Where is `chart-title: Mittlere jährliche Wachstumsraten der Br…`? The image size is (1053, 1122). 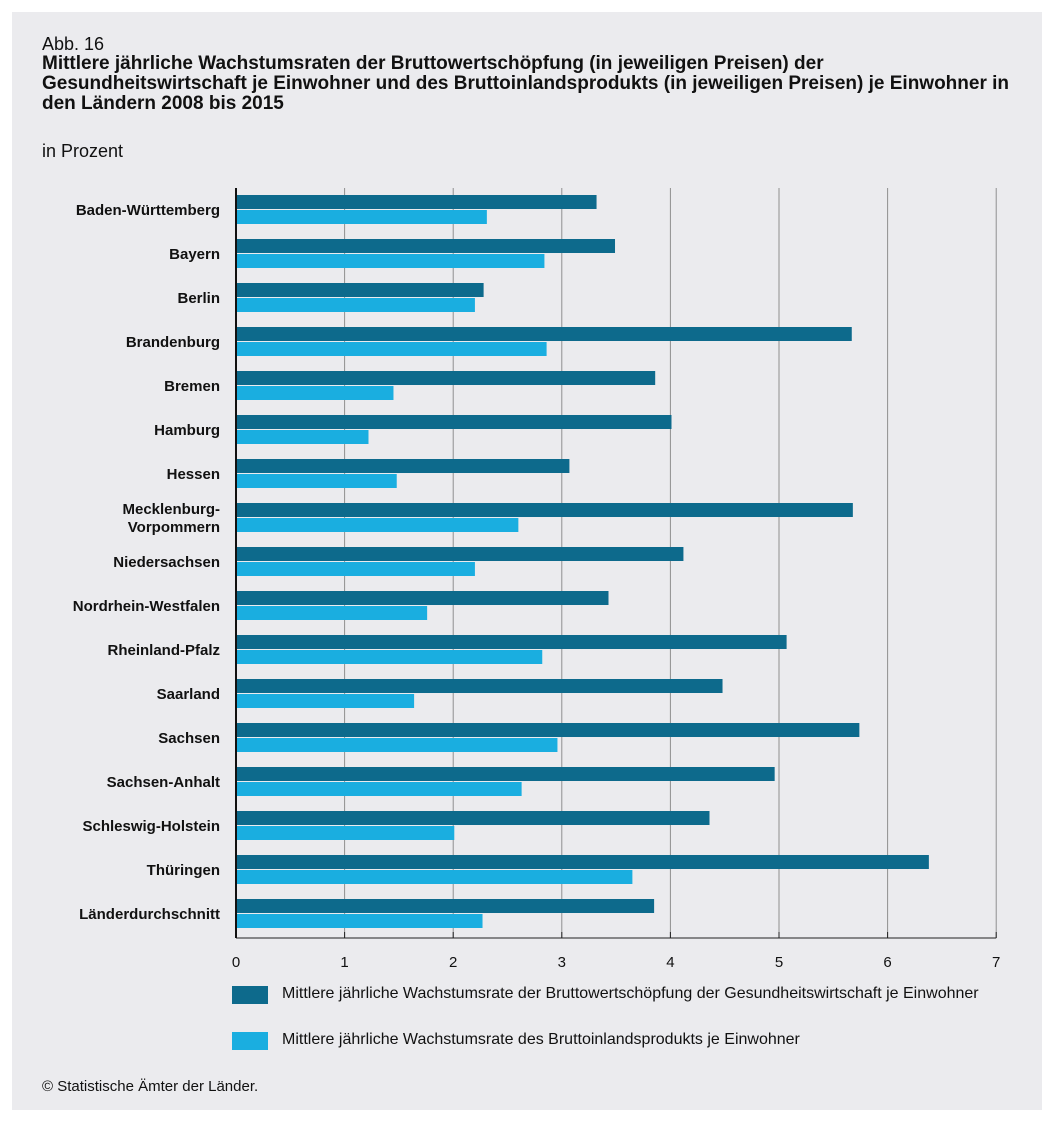
chart-title: Mittlere jährliche Wachstumsraten der Br… is located at coordinates (526, 83).